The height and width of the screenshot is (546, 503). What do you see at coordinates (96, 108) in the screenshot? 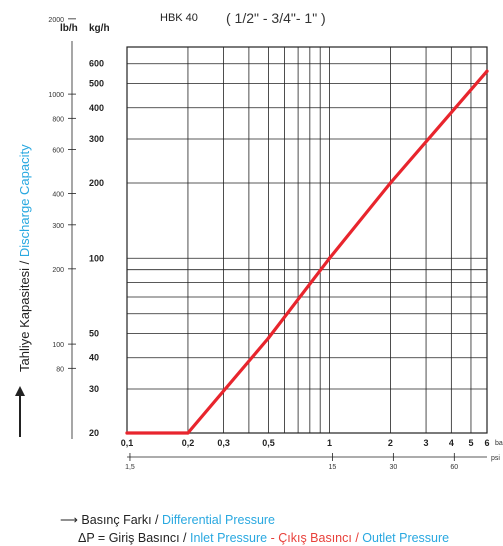
I see `y-tick-label-kg: 400` at bounding box center [96, 108].